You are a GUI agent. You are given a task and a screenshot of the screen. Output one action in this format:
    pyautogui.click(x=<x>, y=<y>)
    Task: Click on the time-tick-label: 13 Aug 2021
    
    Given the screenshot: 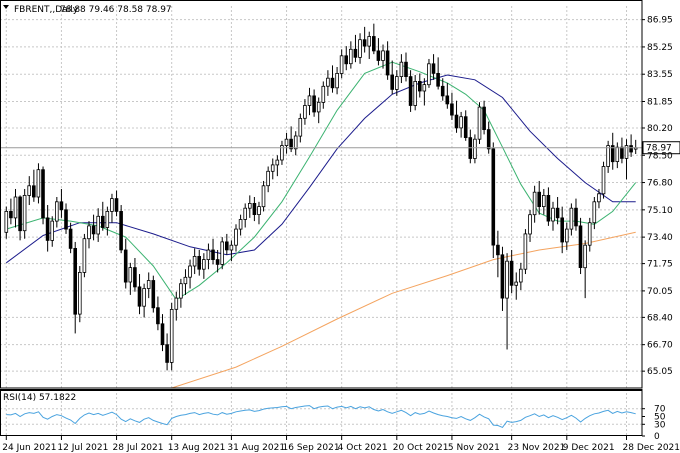 What is the action you would take?
    pyautogui.click(x=197, y=448)
    